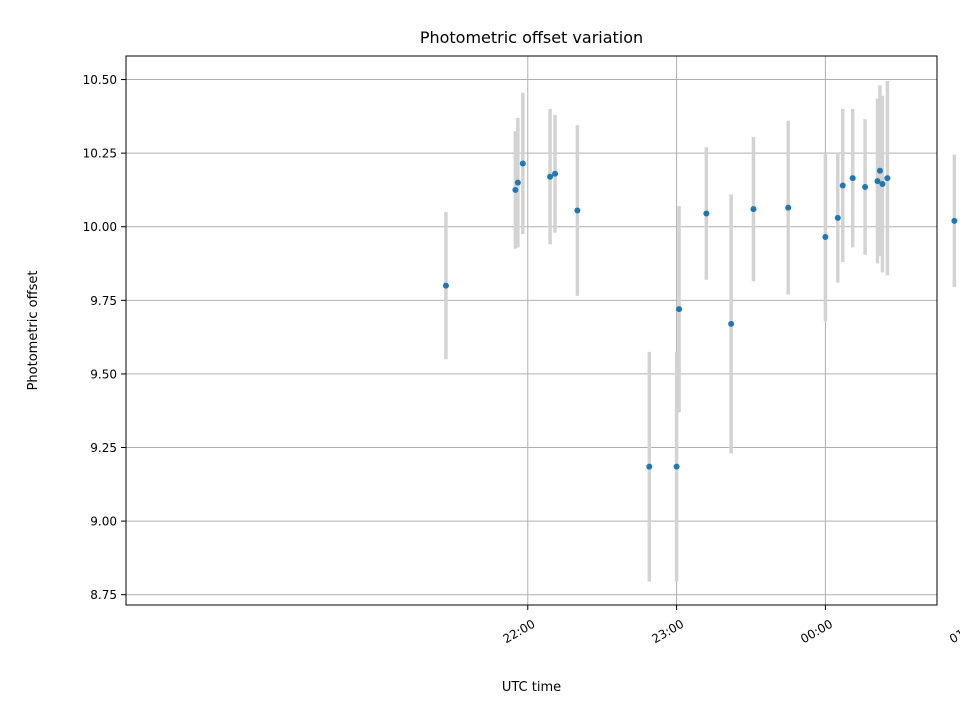 The image size is (960, 720). What do you see at coordinates (100, 80) in the screenshot?
I see `y-tick-label: 10.50` at bounding box center [100, 80].